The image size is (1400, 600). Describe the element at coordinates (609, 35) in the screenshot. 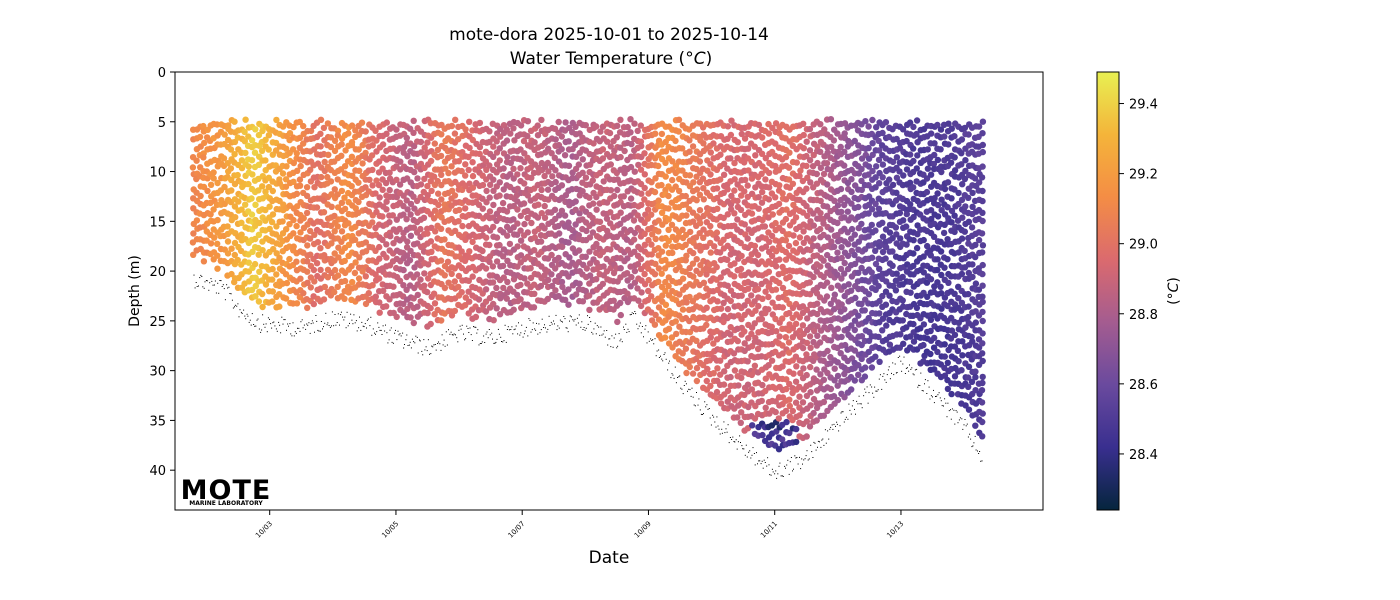

I see `chart-title: mote-dora 2025-10-01 to 2025-10-14` at that location.